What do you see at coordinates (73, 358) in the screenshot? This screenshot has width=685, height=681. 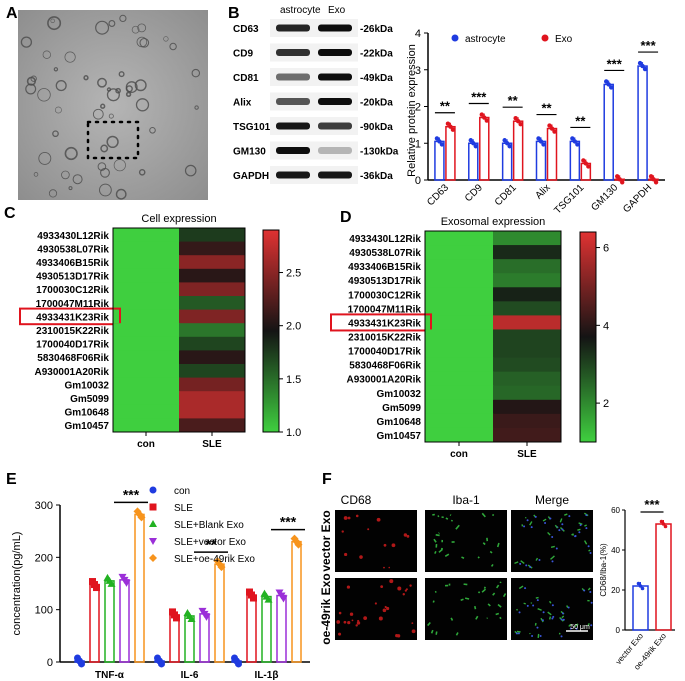 I see `c-row-label: 5830468F06Rik` at bounding box center [73, 358].